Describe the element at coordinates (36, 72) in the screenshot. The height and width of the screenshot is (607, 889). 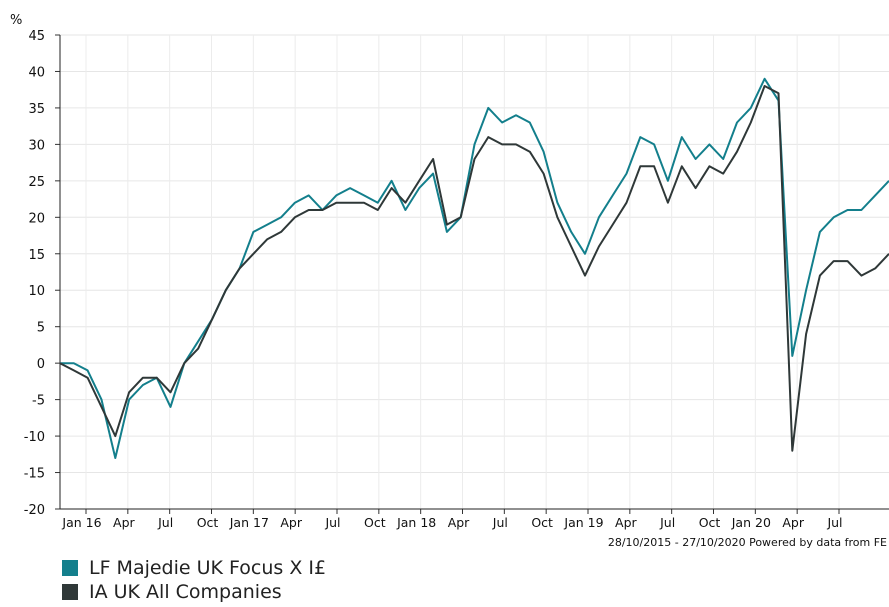
I see `y-tick-label: 40` at that location.